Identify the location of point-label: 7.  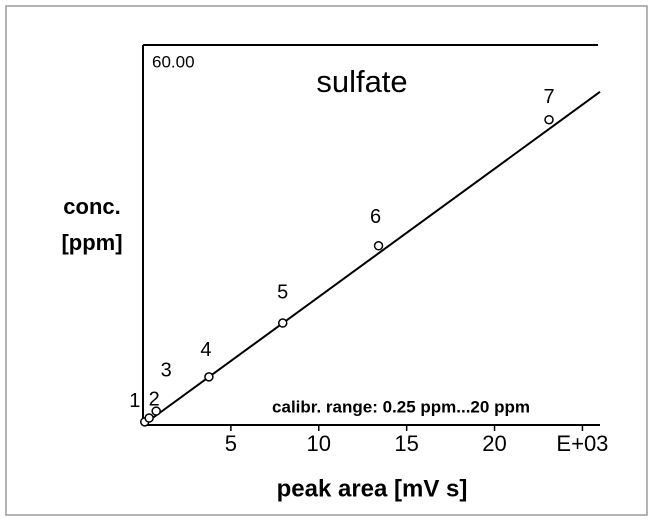
(548, 97).